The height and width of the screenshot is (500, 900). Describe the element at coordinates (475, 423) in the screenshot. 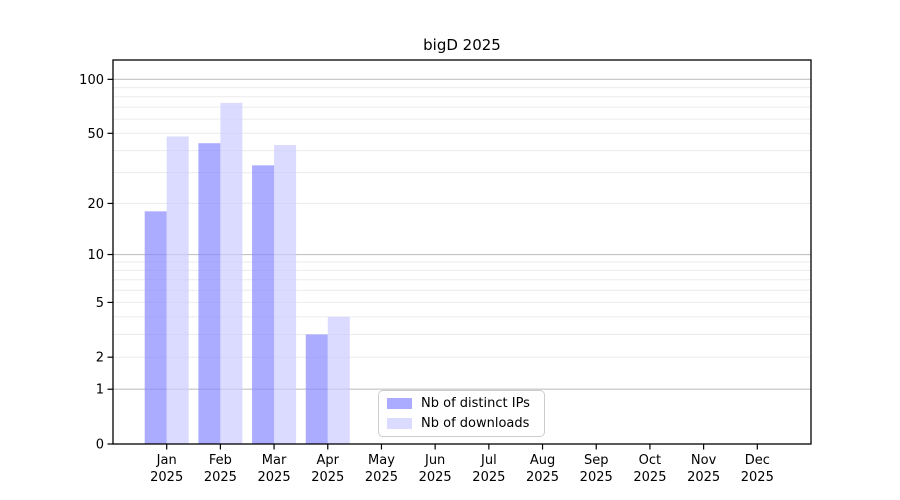

I see `legend-label-downloads: Nb of downloads` at that location.